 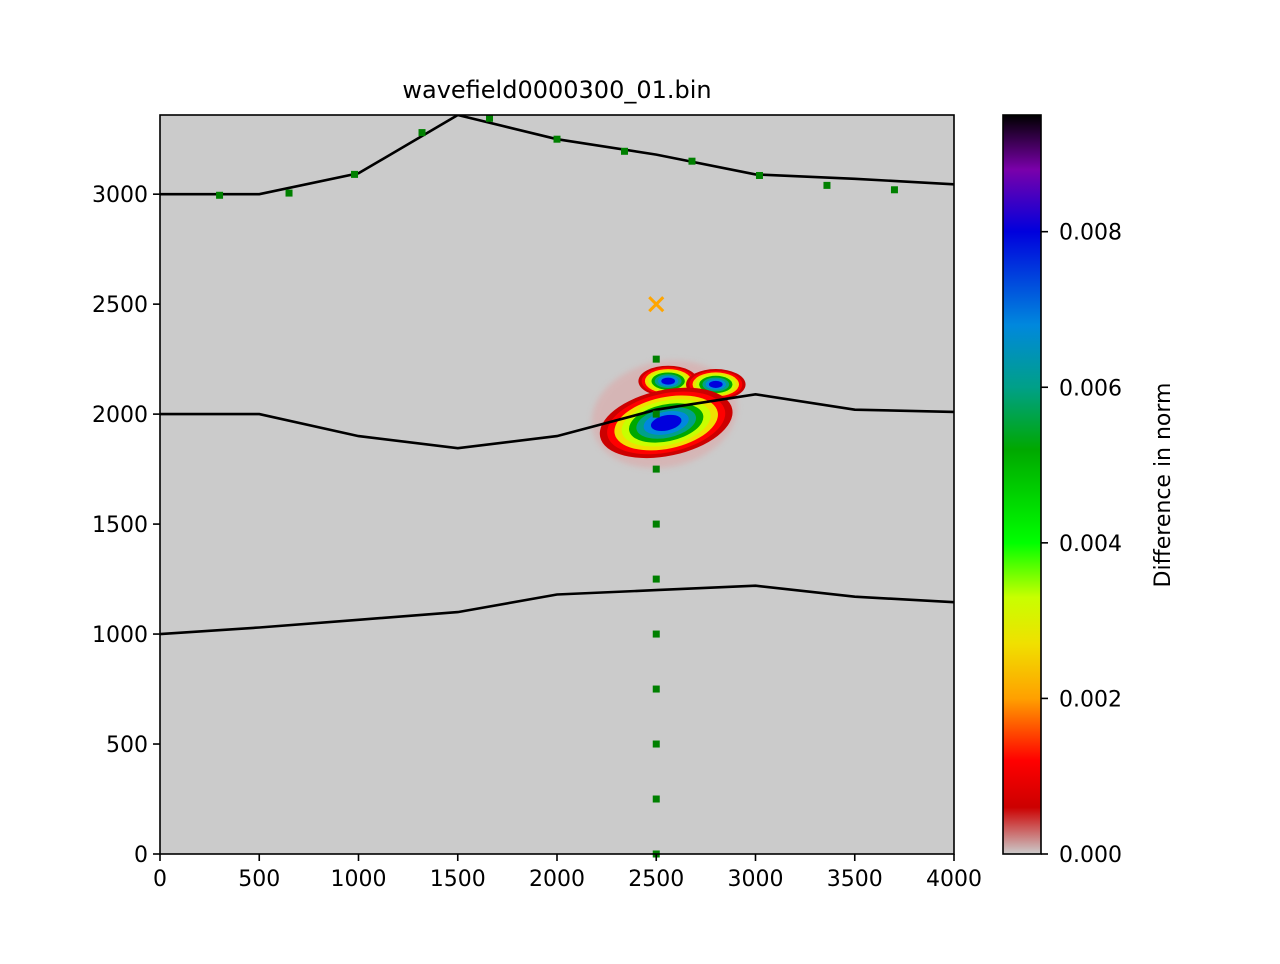 I want to click on colorbar-frame, so click(x=1022, y=484).